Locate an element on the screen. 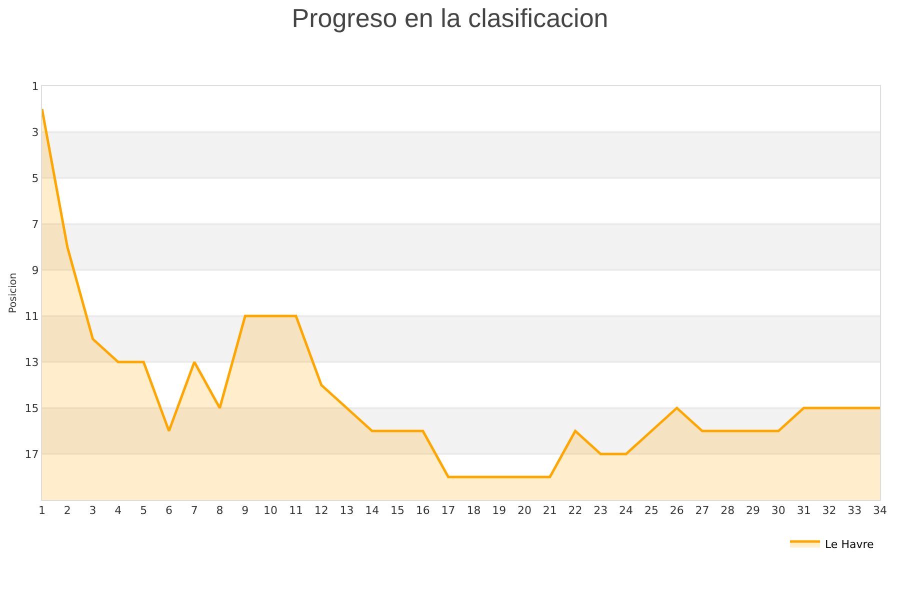 Image resolution: width=900 pixels, height=600 pixels. x-tick-label: 28 is located at coordinates (727, 511).